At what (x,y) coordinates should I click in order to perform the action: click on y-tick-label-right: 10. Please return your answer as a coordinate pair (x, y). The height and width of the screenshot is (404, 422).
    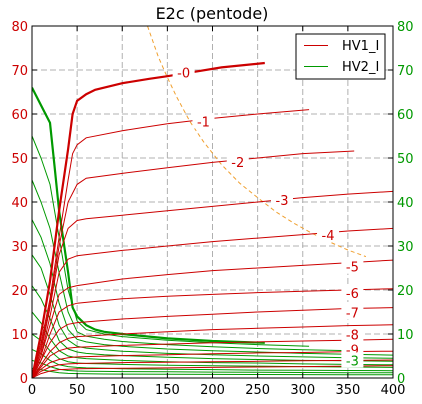
    Looking at the image, I should click on (405, 335).